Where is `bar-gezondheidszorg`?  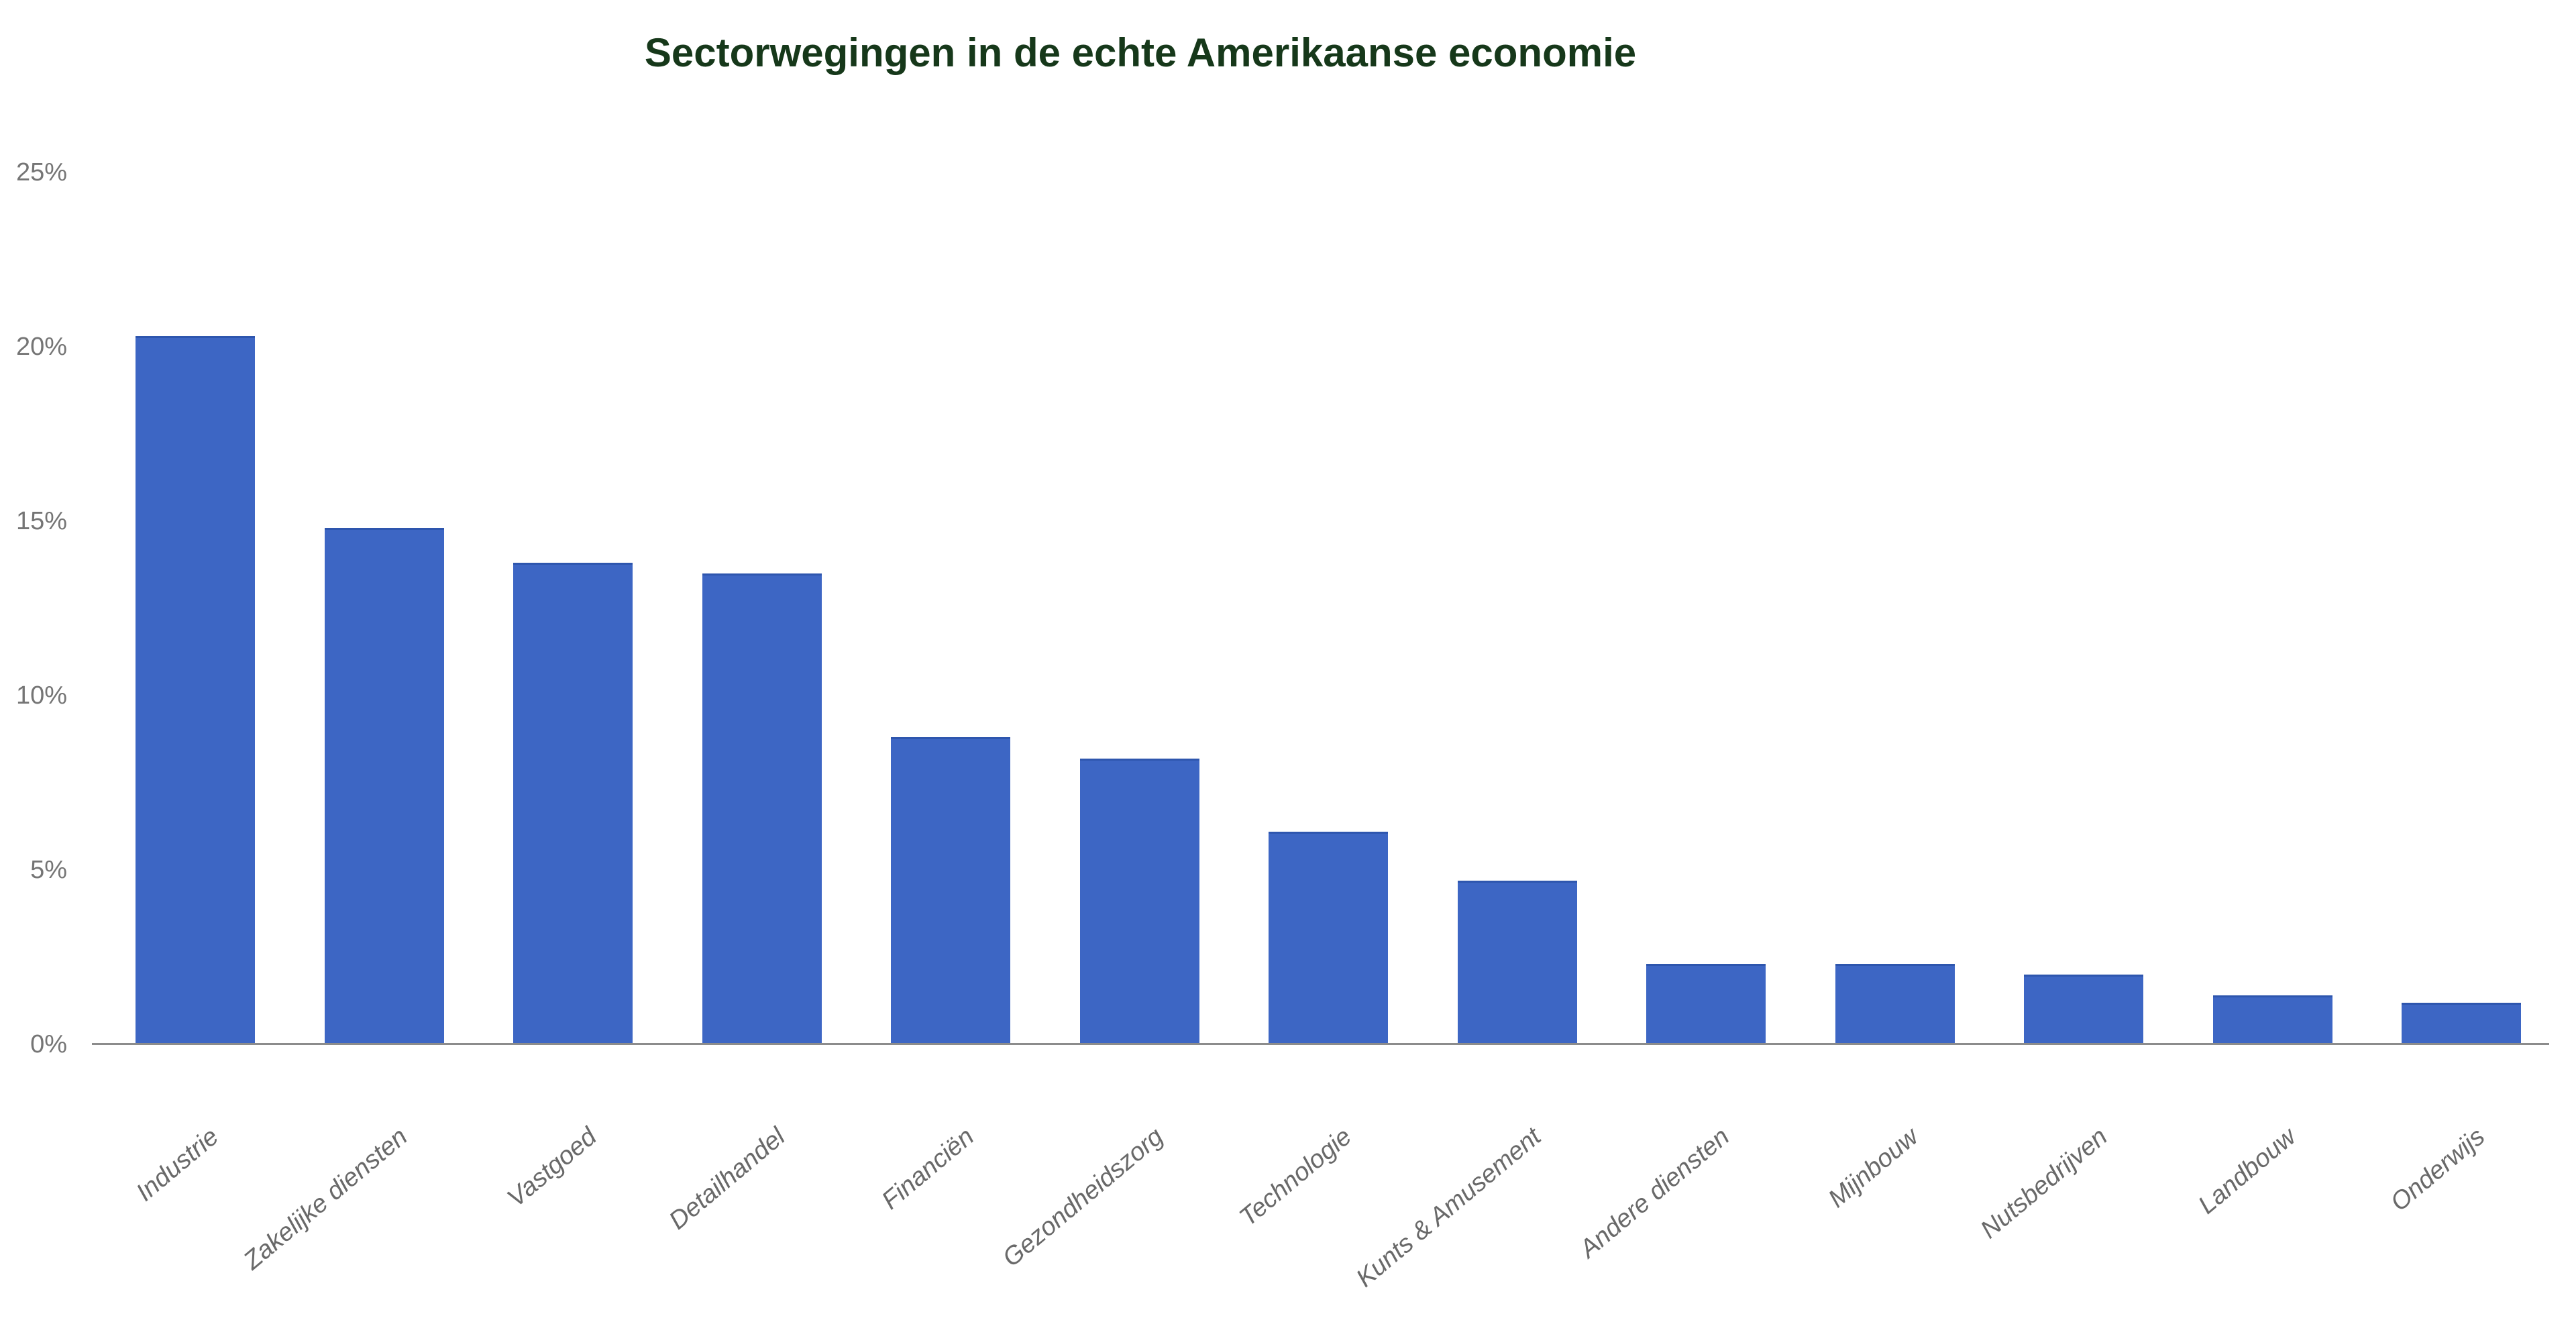
bar-gezondheidszorg is located at coordinates (1139, 901).